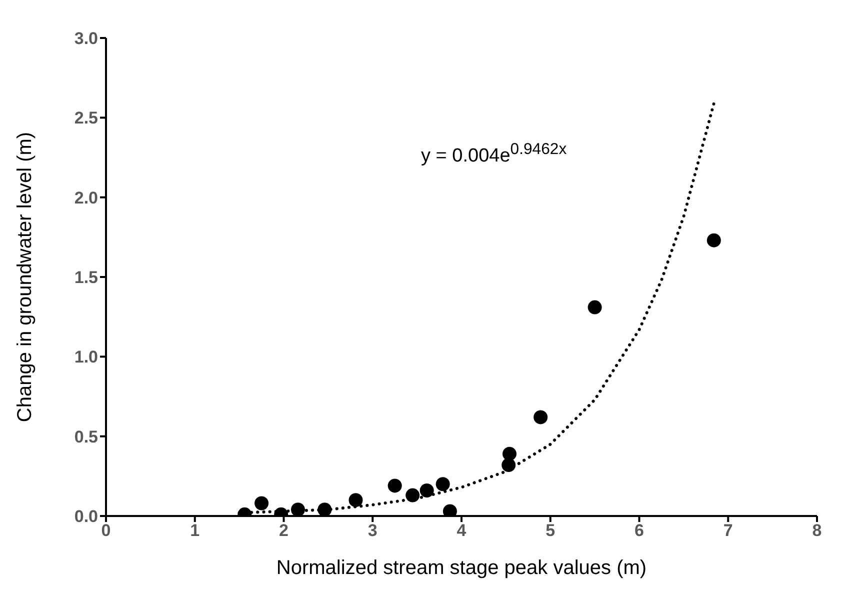  Describe the element at coordinates (86, 278) in the screenshot. I see `y-tick-label: 1.5` at that location.